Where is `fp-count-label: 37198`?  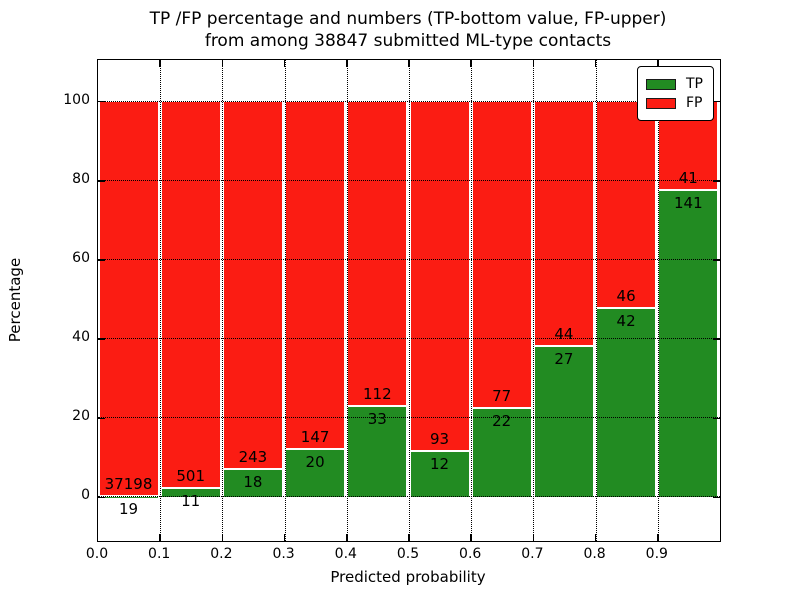
fp-count-label: 37198 is located at coordinates (128, 484).